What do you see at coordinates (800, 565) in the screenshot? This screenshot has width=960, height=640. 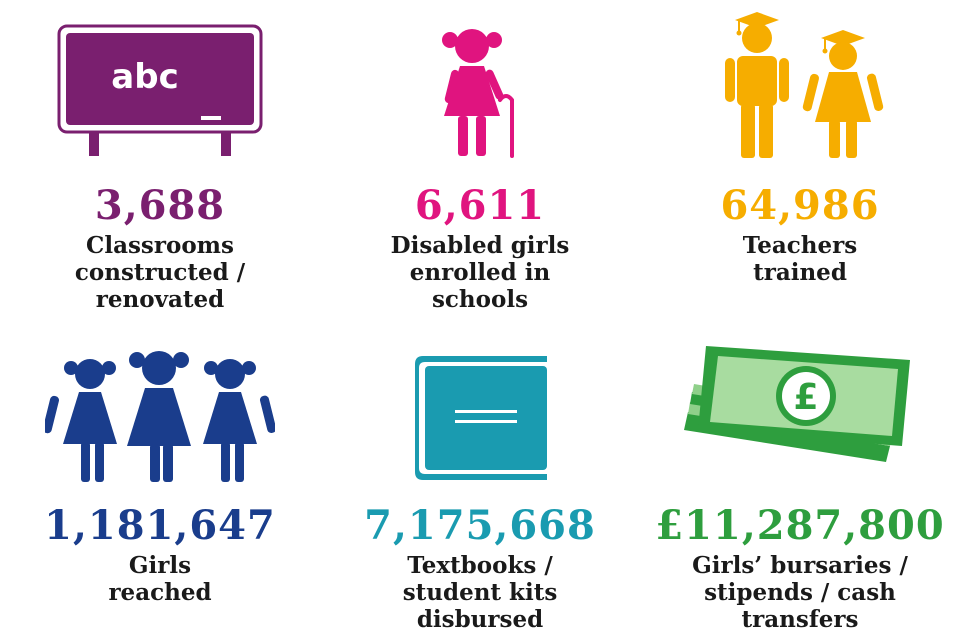 I see `label-line: Girls’ bursaries /` at bounding box center [800, 565].